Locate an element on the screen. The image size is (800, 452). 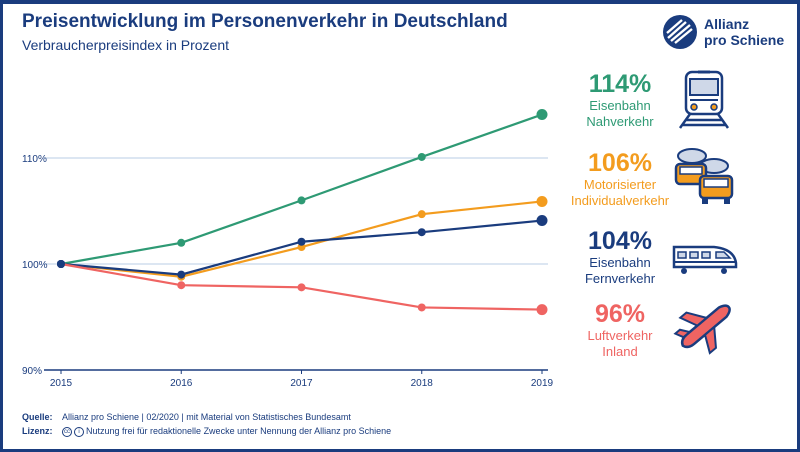
legend-label-line1: Motorisierter is located at coordinates (620, 184).